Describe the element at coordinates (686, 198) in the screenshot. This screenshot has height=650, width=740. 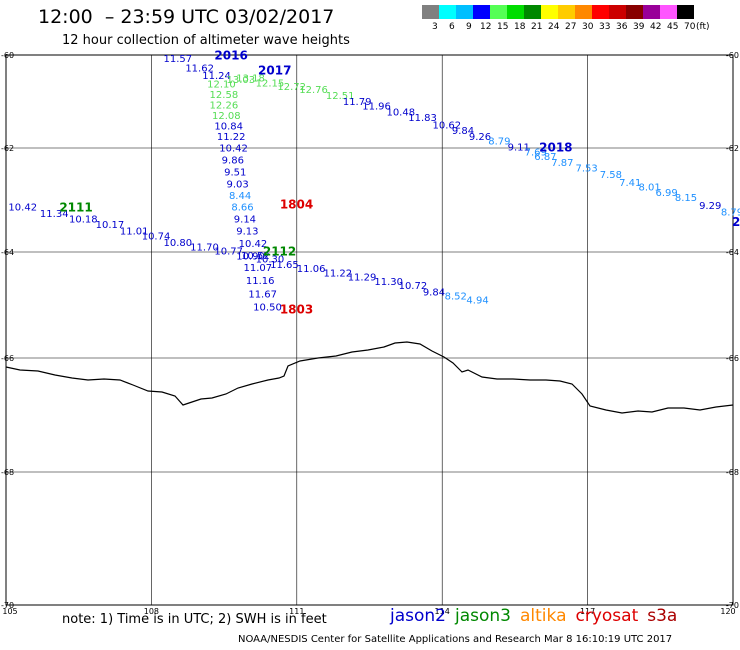
I see `wave-height-value: 8.15` at that location.